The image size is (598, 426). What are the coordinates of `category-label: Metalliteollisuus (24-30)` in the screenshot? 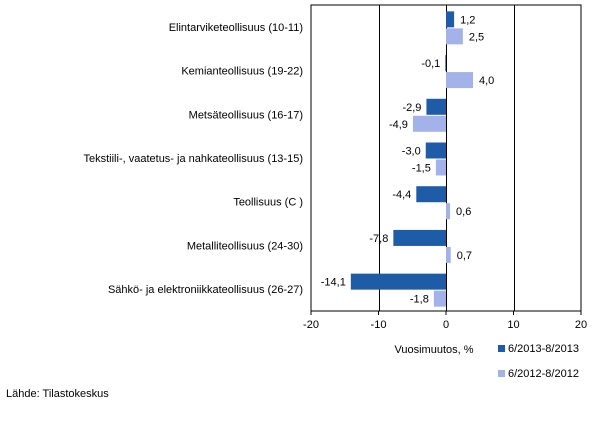 It's located at (245, 246).